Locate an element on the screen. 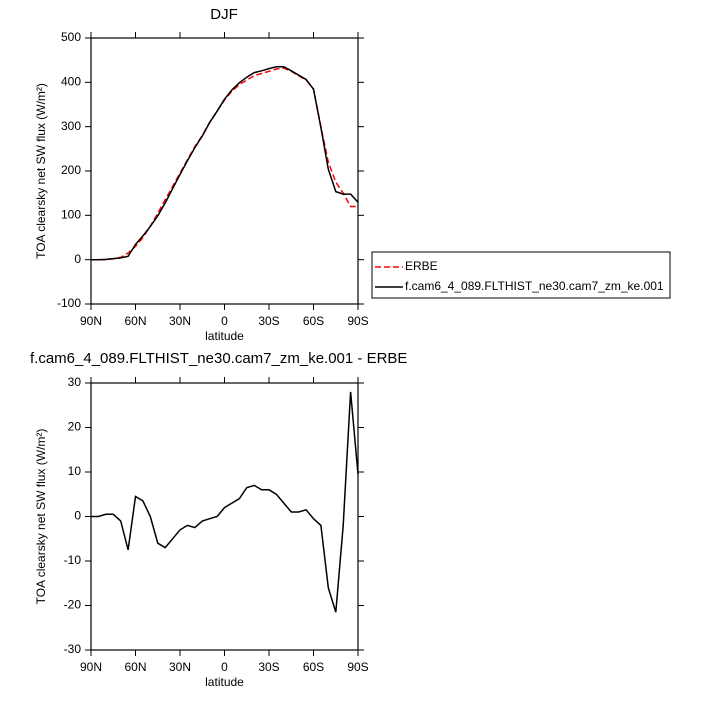 This screenshot has height=706, width=701. y-tick-label: -30 is located at coordinates (73, 649).